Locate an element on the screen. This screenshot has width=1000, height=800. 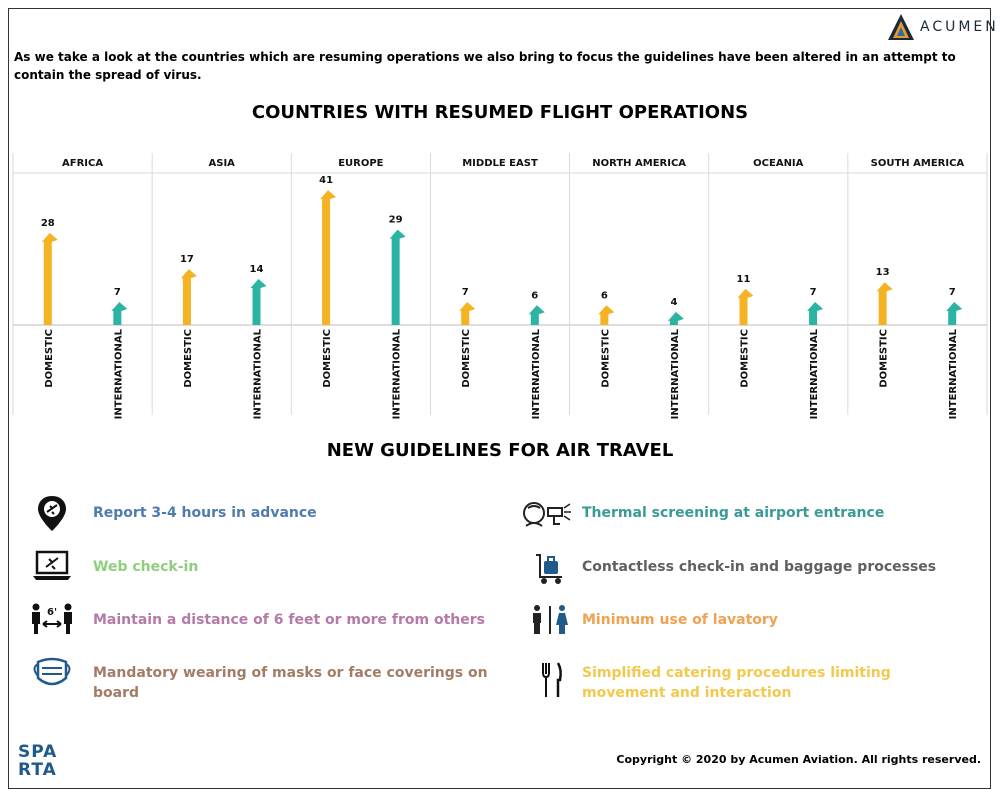
value-label: 14 is located at coordinates (257, 269).